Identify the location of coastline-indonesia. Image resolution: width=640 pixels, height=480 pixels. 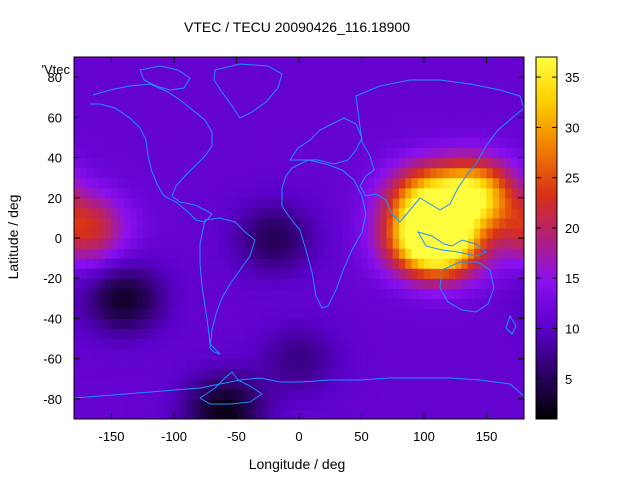
(451, 244).